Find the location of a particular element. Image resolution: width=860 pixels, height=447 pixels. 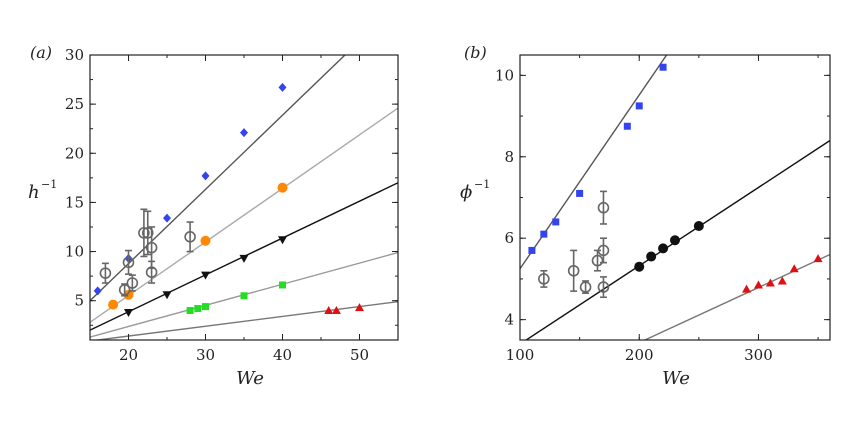

panel-a-ylabel: h −1 is located at coordinates (42, 190).